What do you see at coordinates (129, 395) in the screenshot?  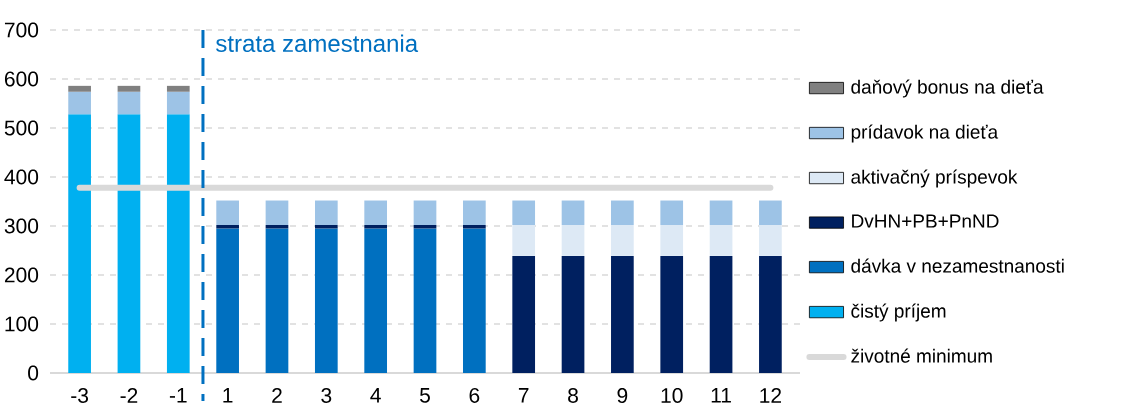 I see `x-tick-label: -2` at bounding box center [129, 395].